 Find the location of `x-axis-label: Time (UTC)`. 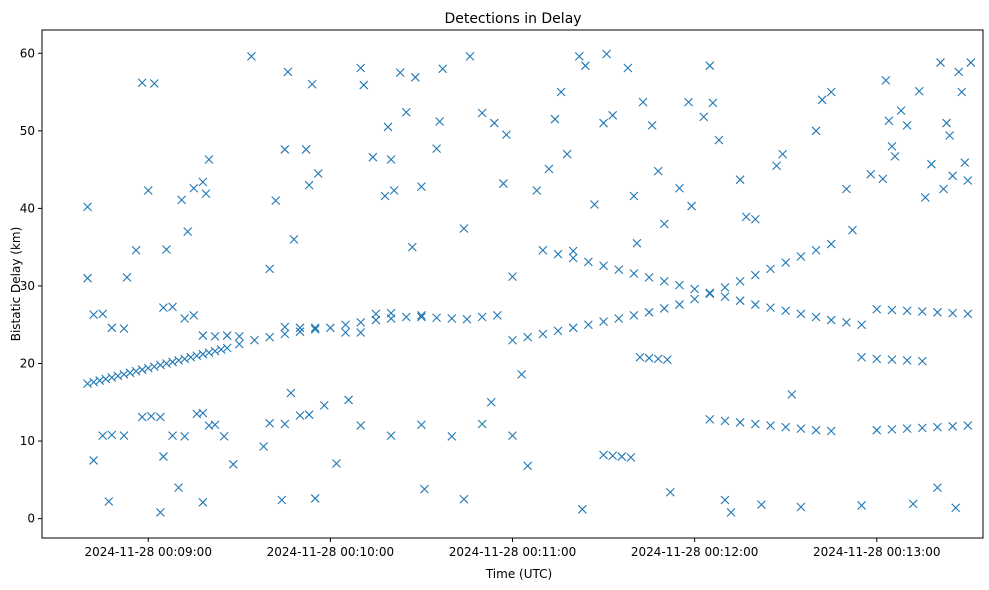

x-axis-label: Time (UTC) is located at coordinates (518, 574).